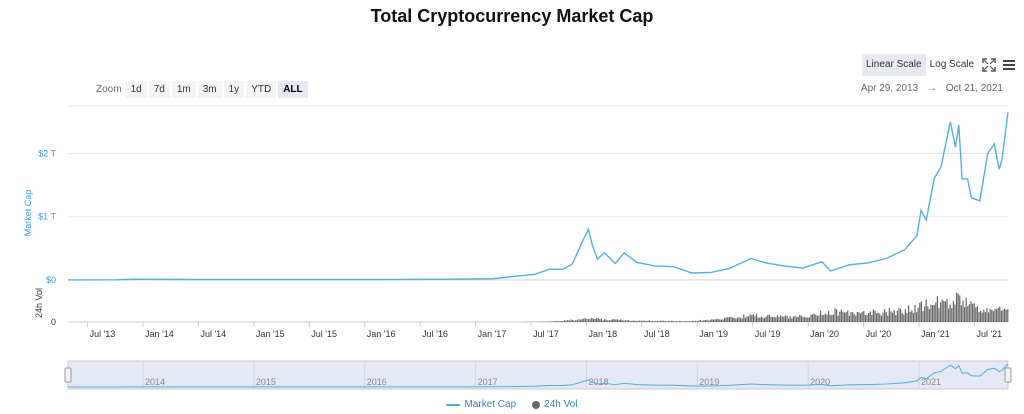  I want to click on date-range-from: Apr 29, 2013, so click(889, 88).